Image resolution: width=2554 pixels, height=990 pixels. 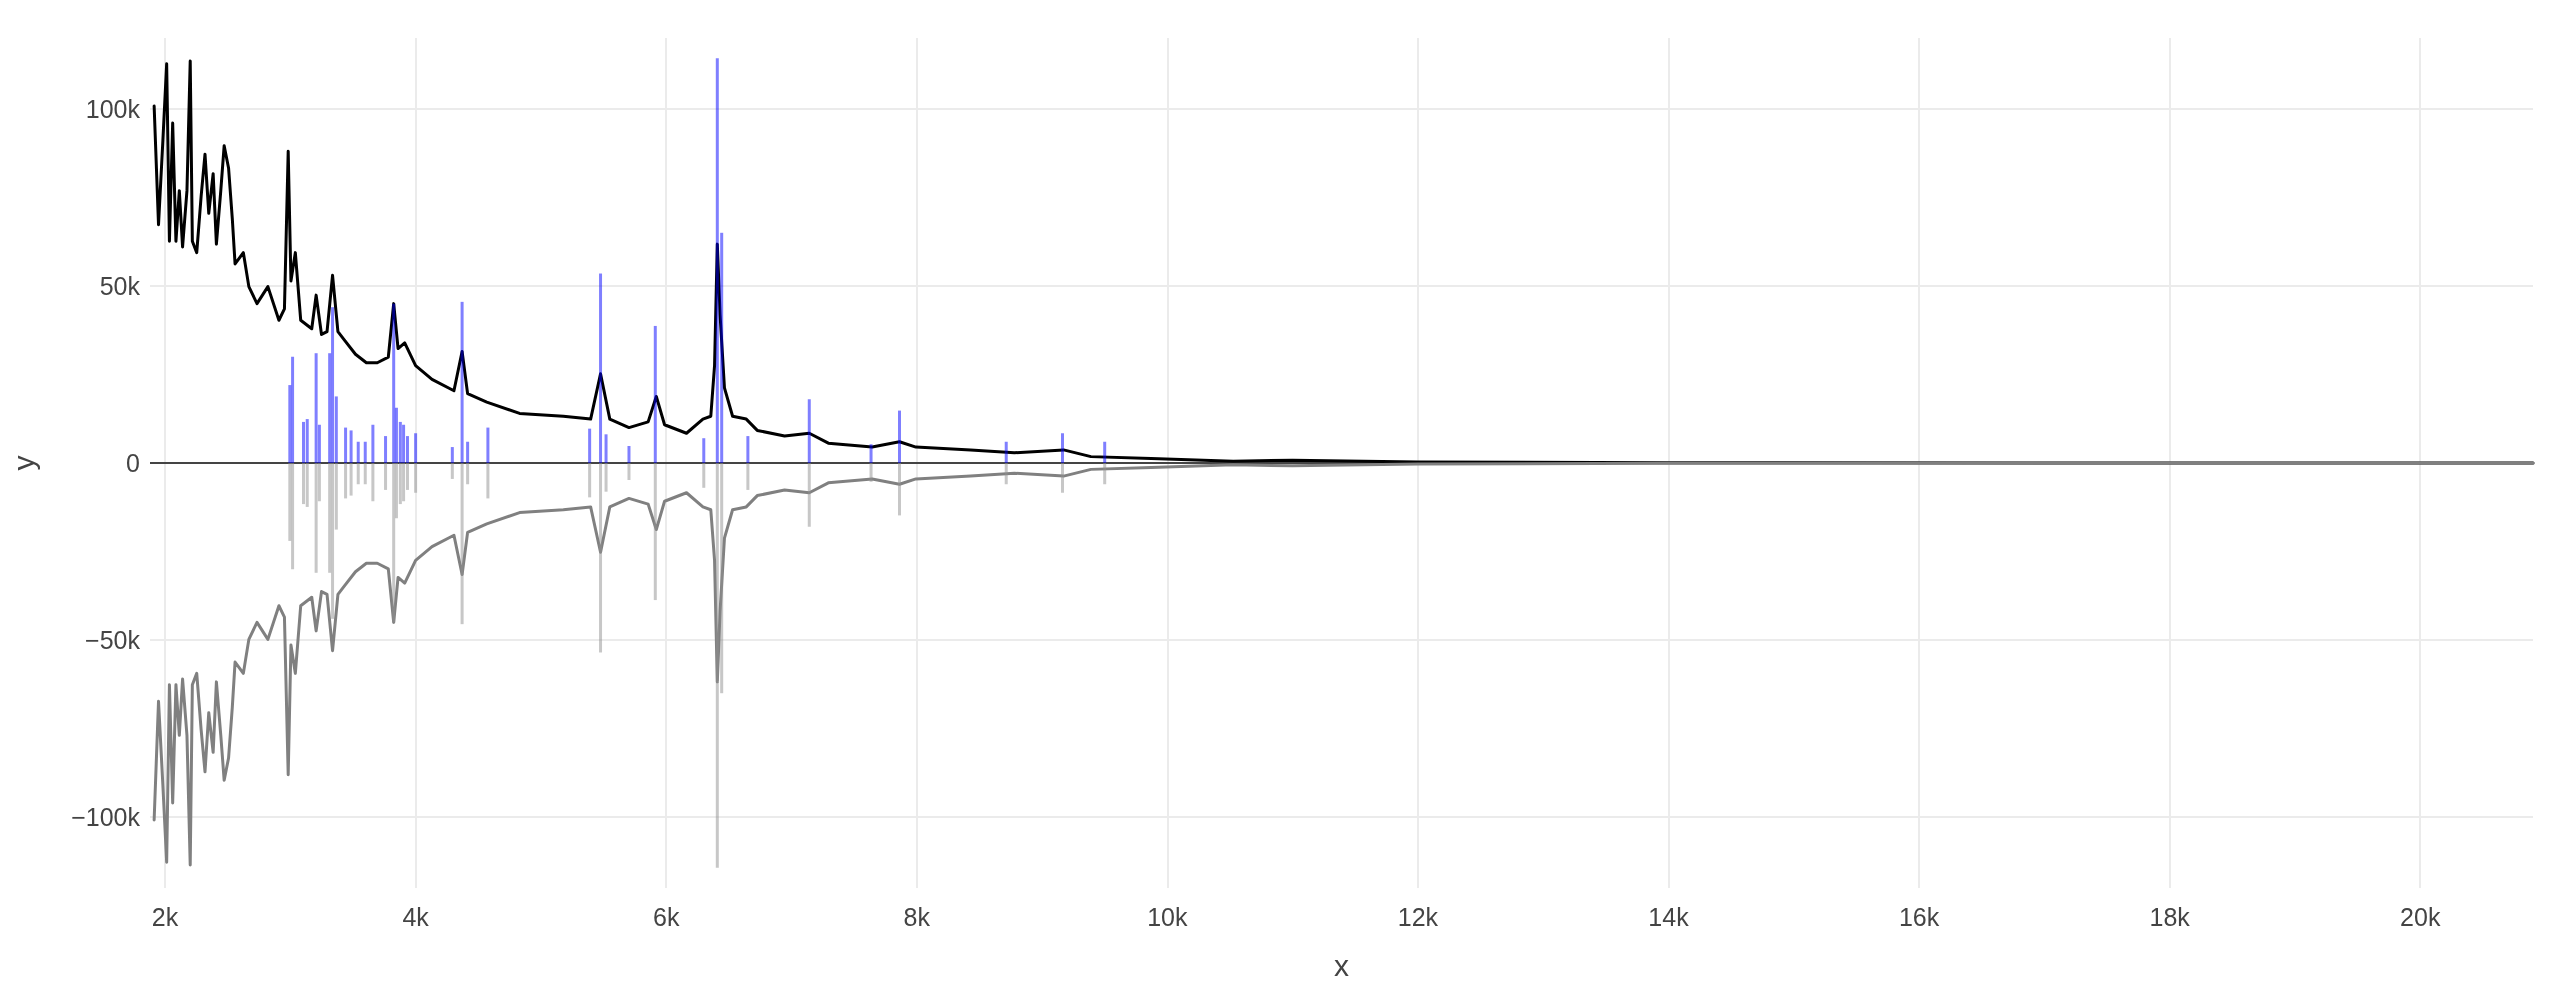 I want to click on x-tick-label: 18k, so click(x=2170, y=916).